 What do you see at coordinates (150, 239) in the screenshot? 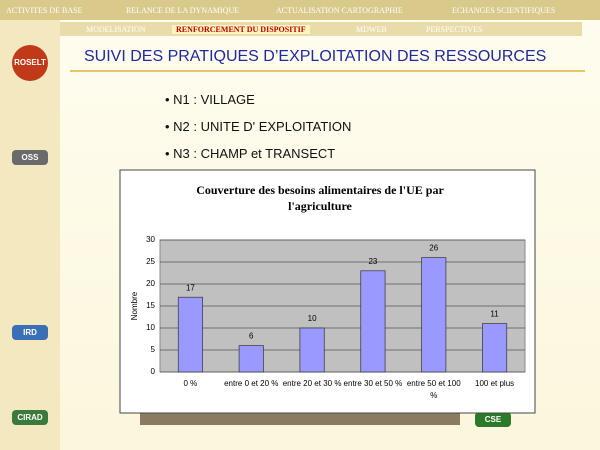
I see `y-tick-label: 30` at bounding box center [150, 239].